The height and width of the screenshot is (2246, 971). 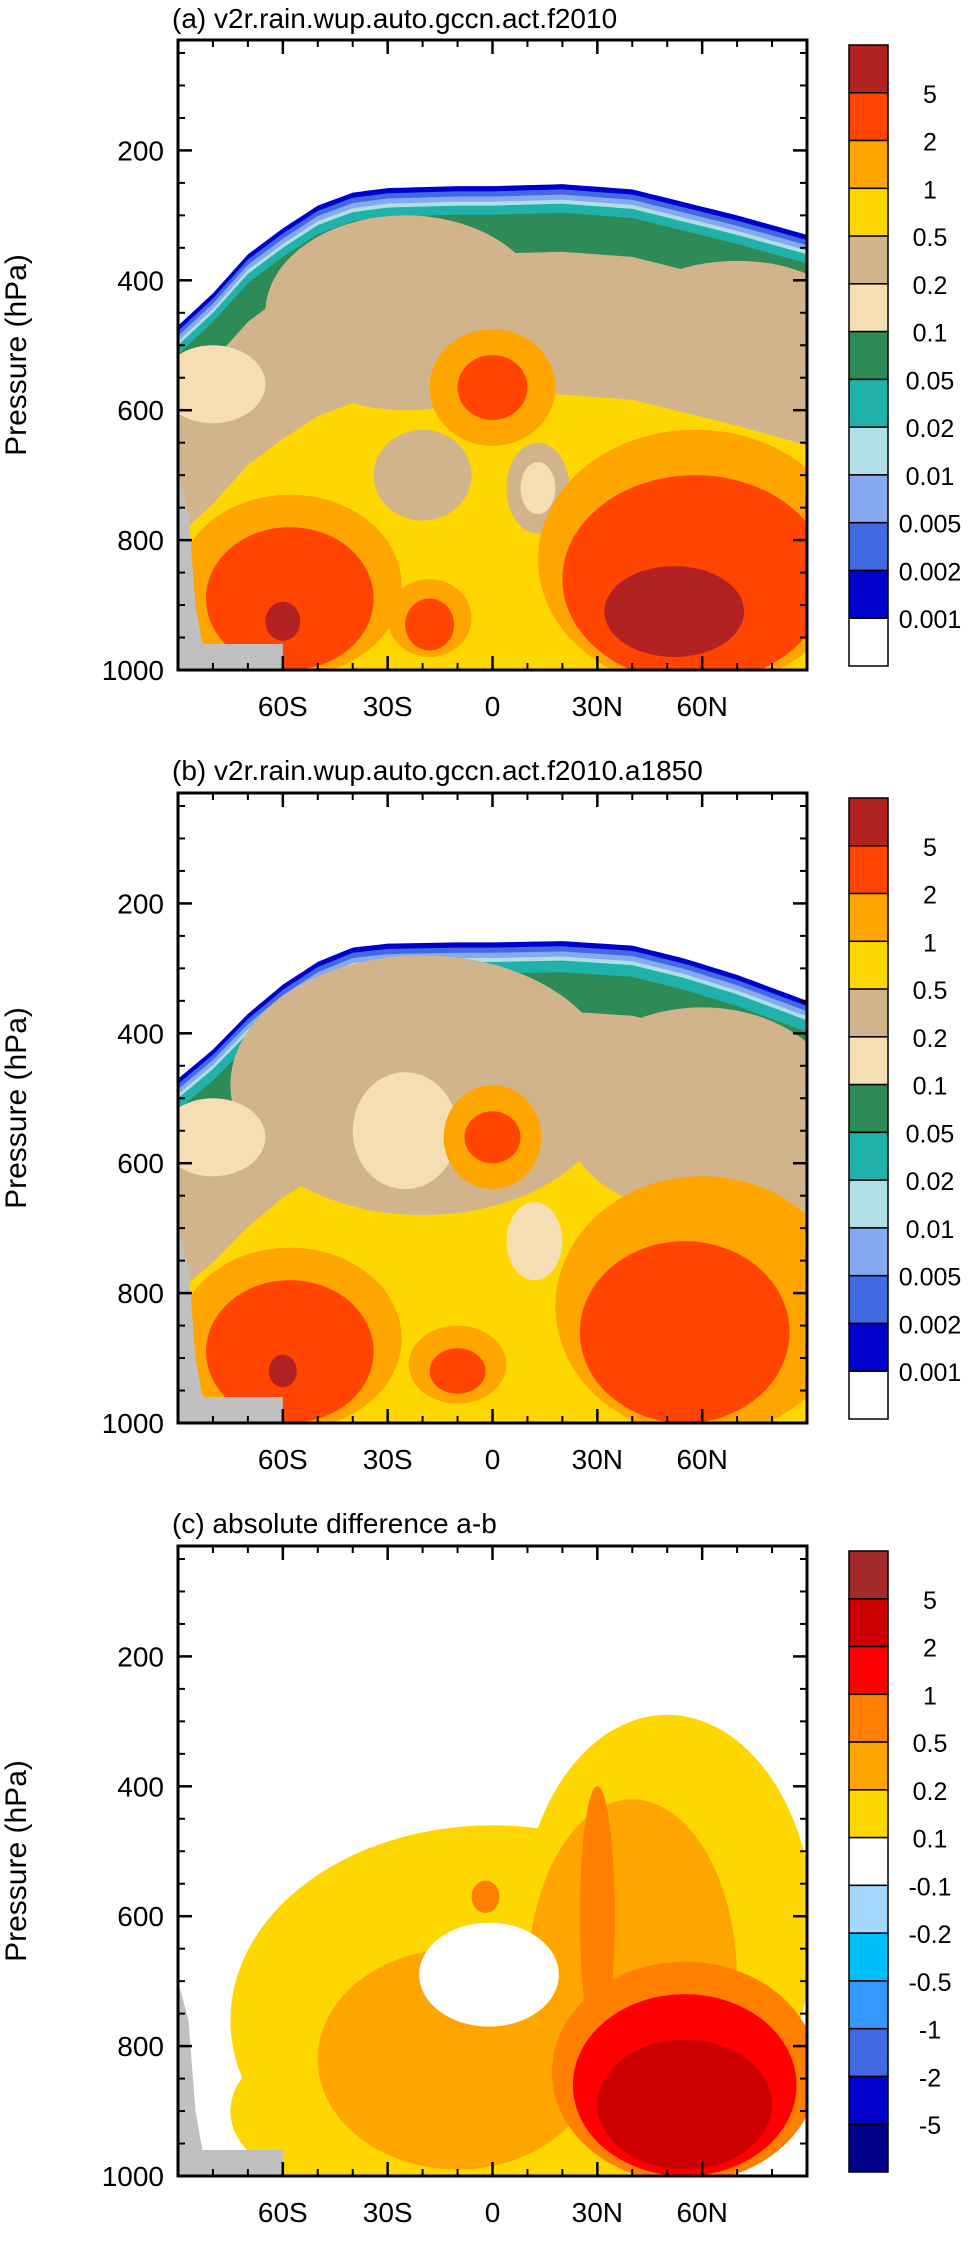 I want to click on x-tick-label: 30S, so click(x=388, y=1459).